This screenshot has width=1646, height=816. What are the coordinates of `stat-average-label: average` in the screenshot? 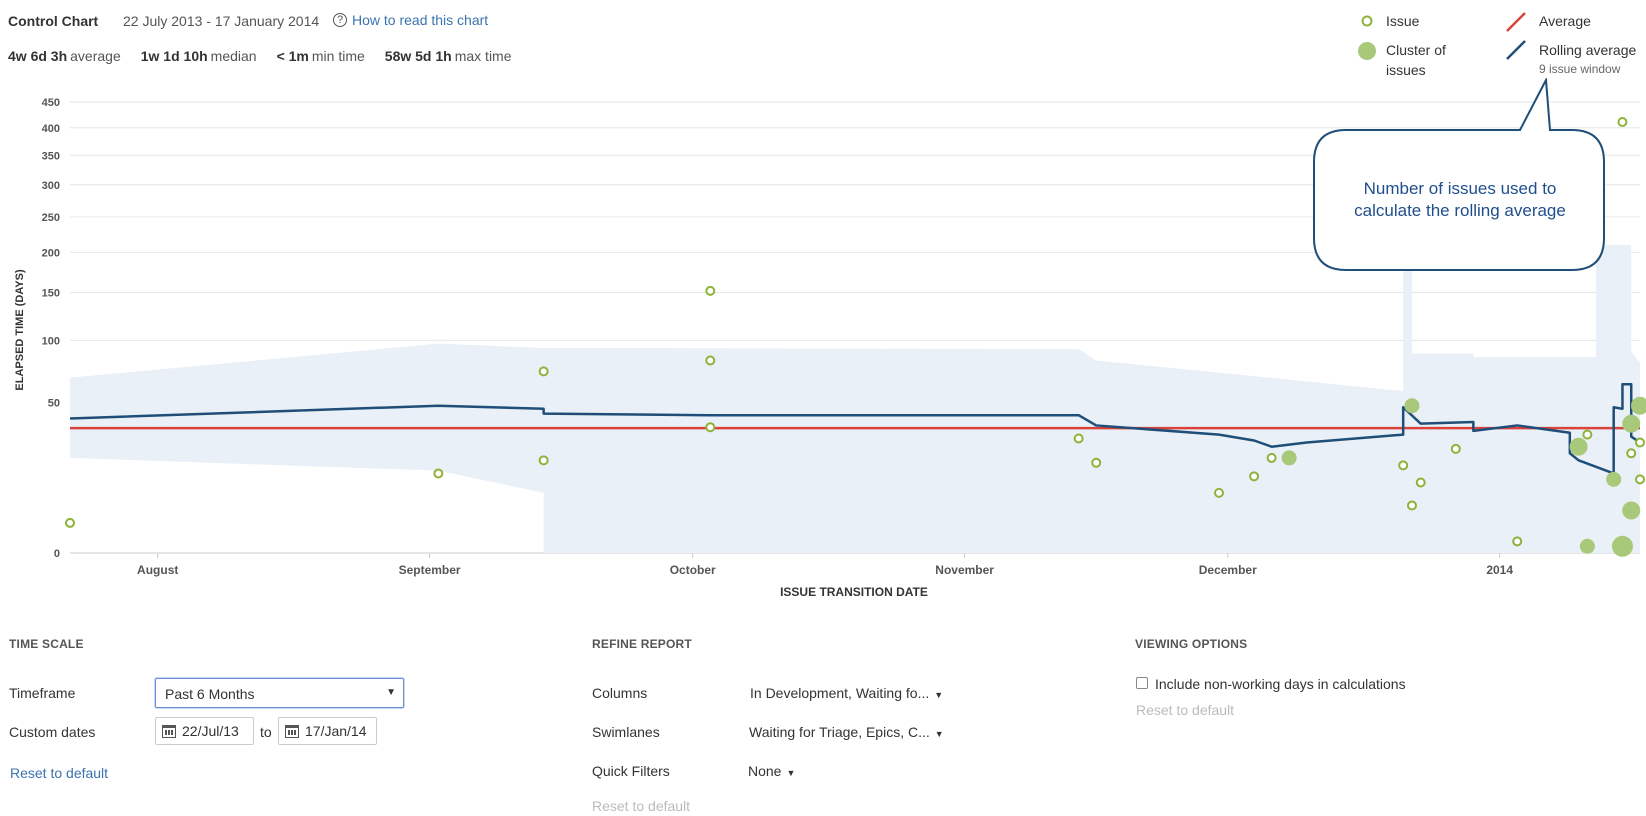 It's located at (95, 56).